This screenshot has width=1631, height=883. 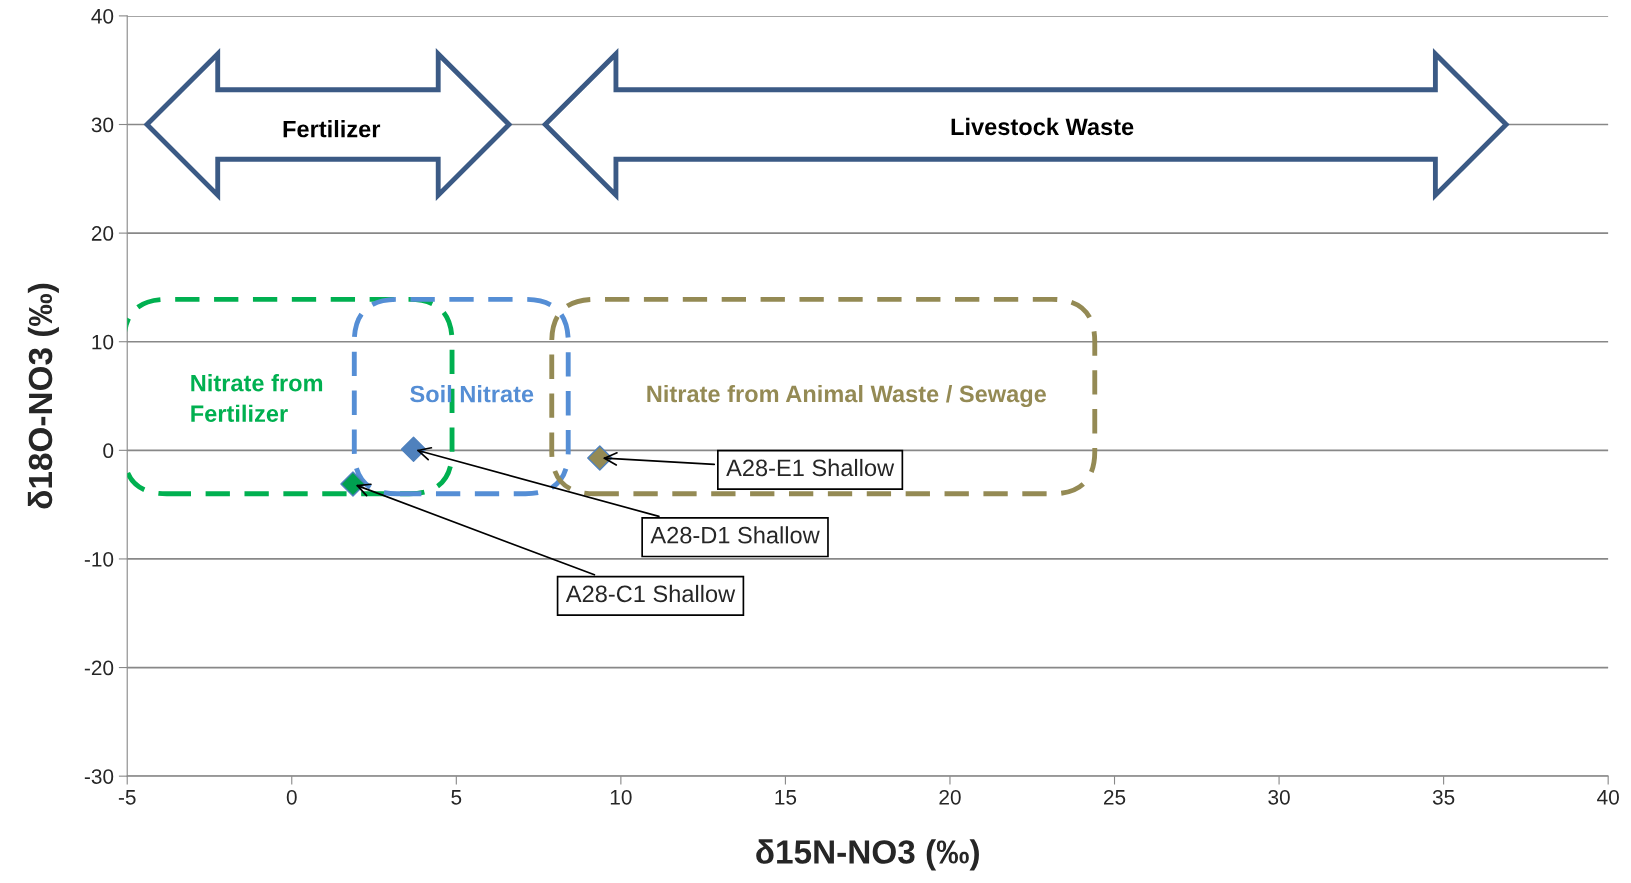 What do you see at coordinates (99, 559) in the screenshot?
I see `y-tick-label: -10` at bounding box center [99, 559].